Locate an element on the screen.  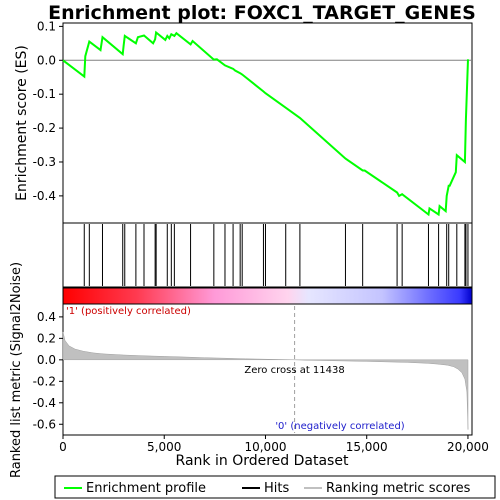
metric-y-tick-label: 0.0 is located at coordinates (46, 360).